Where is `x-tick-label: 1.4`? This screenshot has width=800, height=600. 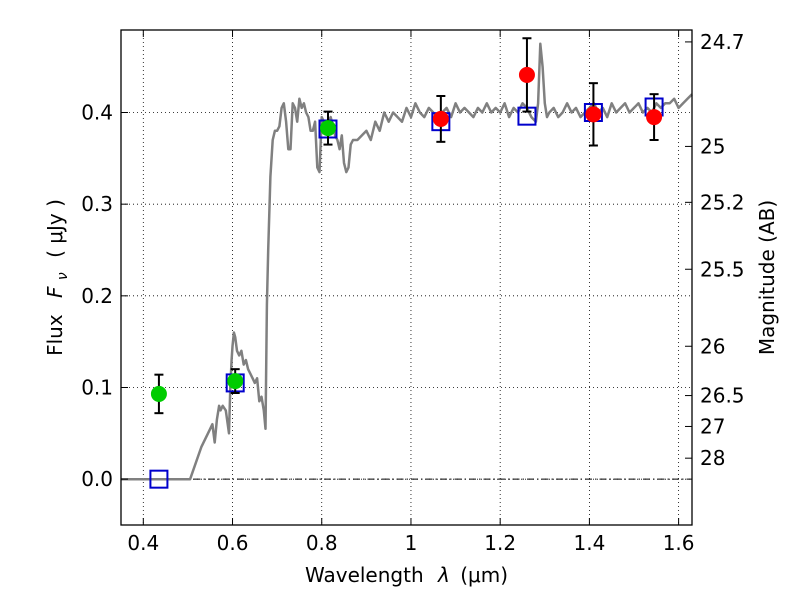
x-tick-label: 1.4 is located at coordinates (589, 543).